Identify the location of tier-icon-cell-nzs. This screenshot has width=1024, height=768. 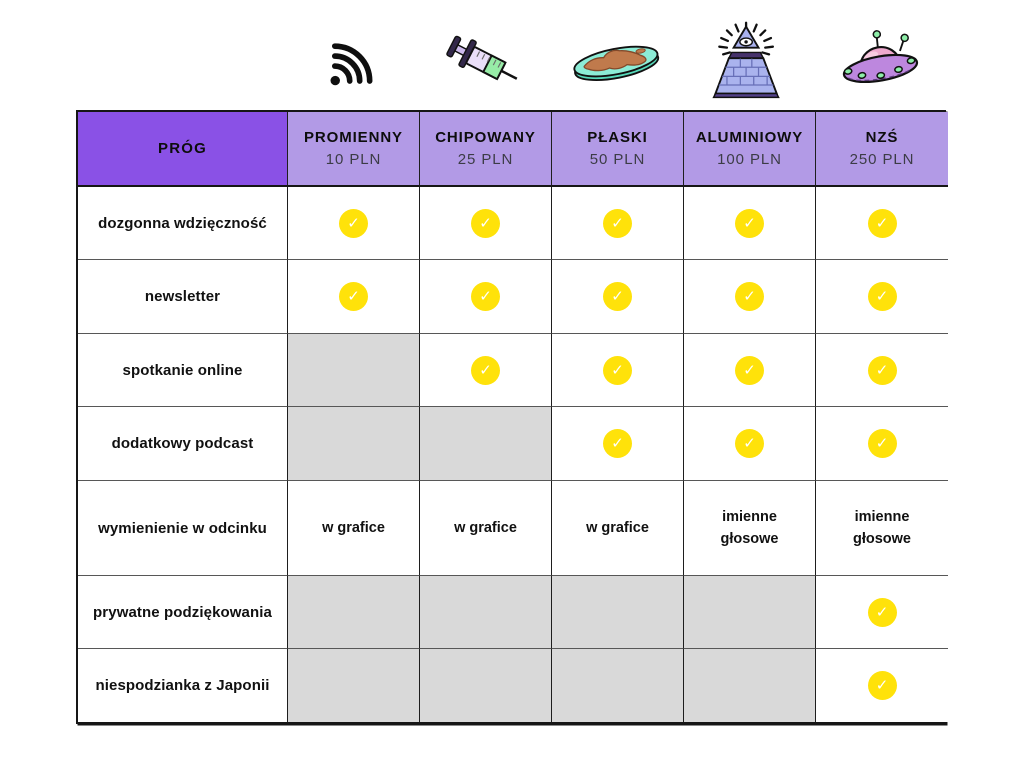
(880, 62).